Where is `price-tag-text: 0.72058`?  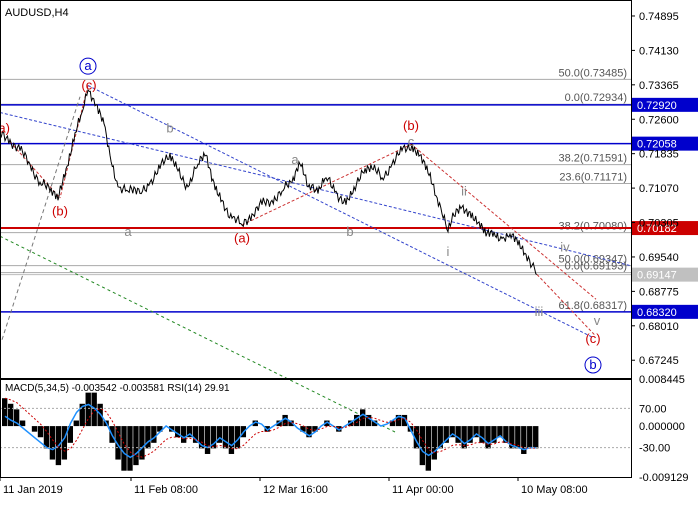
price-tag-text: 0.72058 is located at coordinates (657, 145).